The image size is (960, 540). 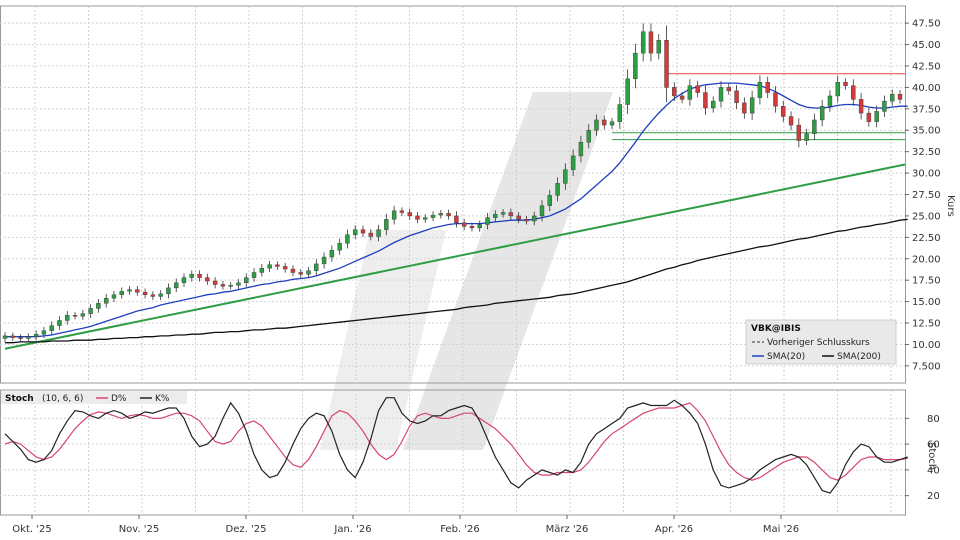 What do you see at coordinates (931, 456) in the screenshot?
I see `stoch-axis-label: Stoch` at bounding box center [931, 456].